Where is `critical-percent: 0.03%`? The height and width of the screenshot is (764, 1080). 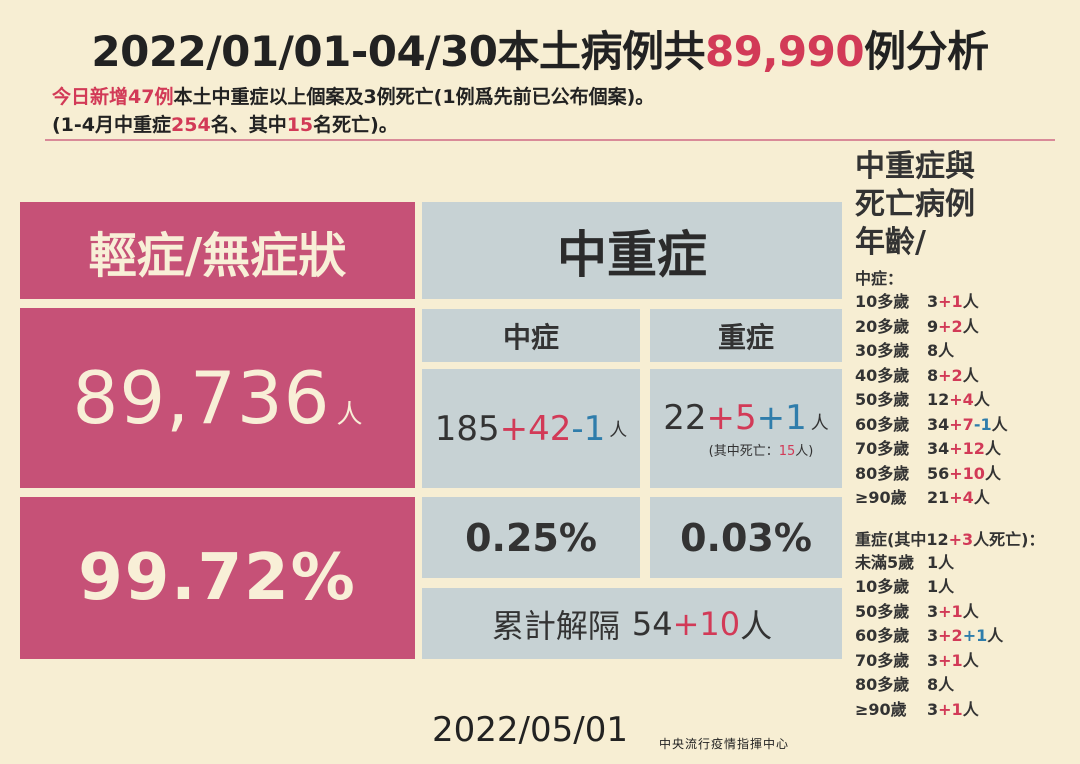
critical-percent: 0.03% is located at coordinates (746, 537).